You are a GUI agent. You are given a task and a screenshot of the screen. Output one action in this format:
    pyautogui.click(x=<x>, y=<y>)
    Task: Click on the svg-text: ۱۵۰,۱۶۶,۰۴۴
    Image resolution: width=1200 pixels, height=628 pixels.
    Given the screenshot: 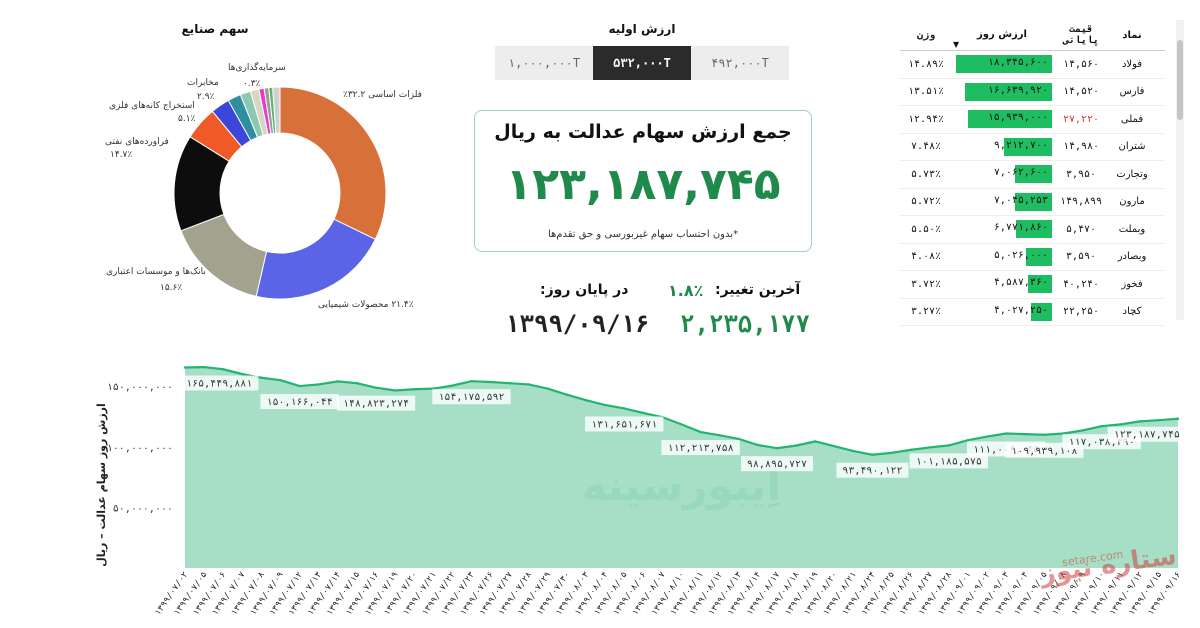 What is the action you would take?
    pyautogui.click(x=299, y=402)
    